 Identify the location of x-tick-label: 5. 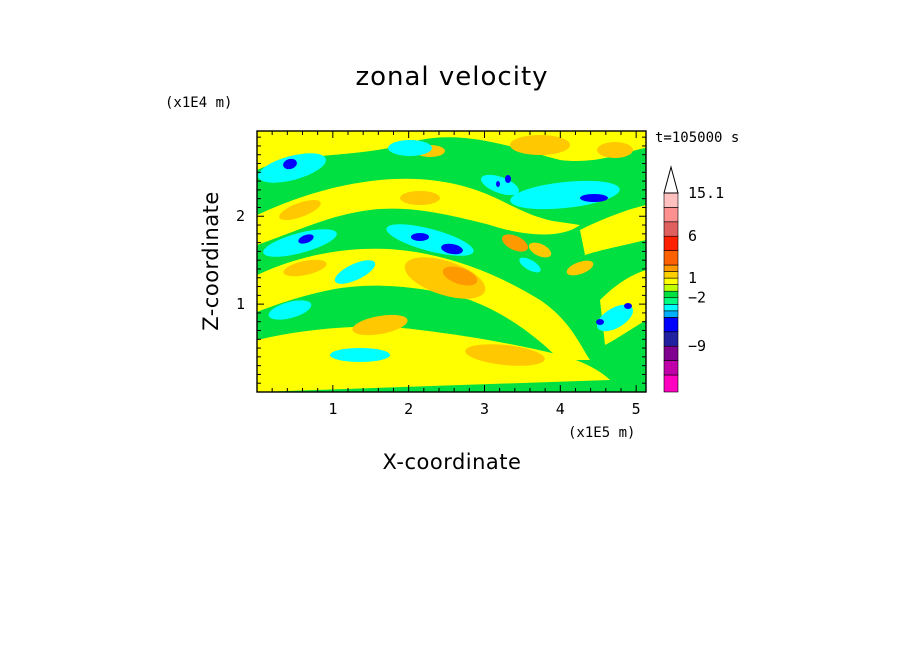
(636, 409).